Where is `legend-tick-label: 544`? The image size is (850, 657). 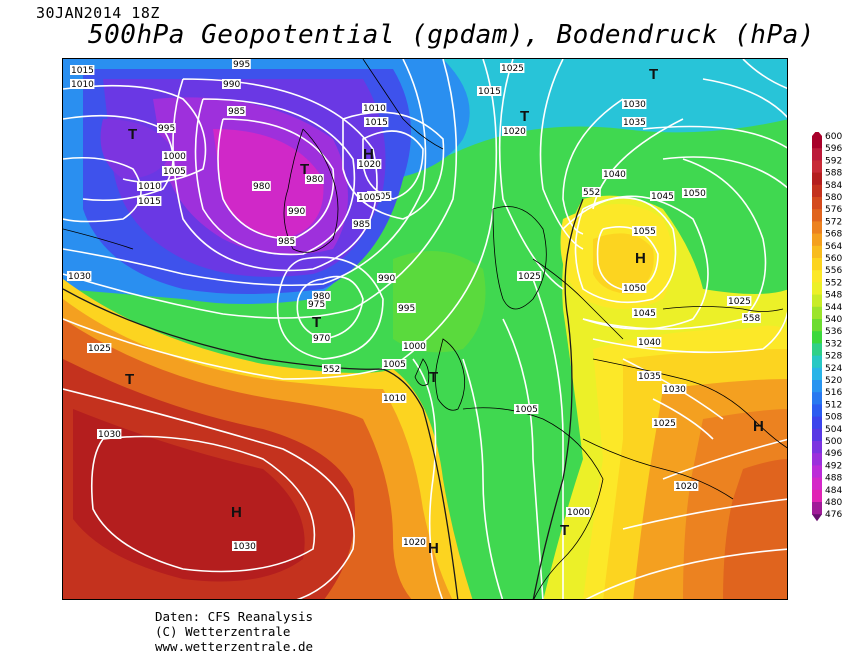 legend-tick-label: 544 is located at coordinates (833, 308).